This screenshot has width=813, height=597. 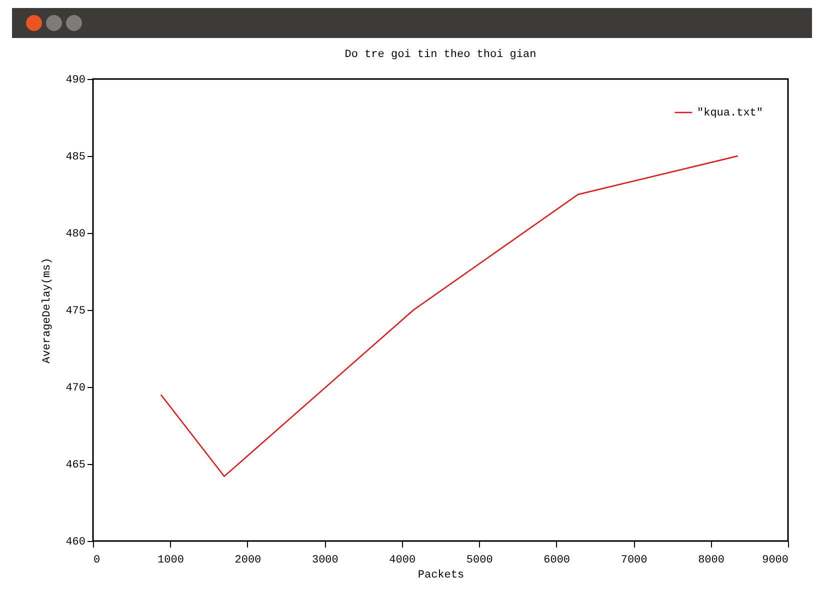 I want to click on x-tick-label: 6000, so click(x=557, y=560).